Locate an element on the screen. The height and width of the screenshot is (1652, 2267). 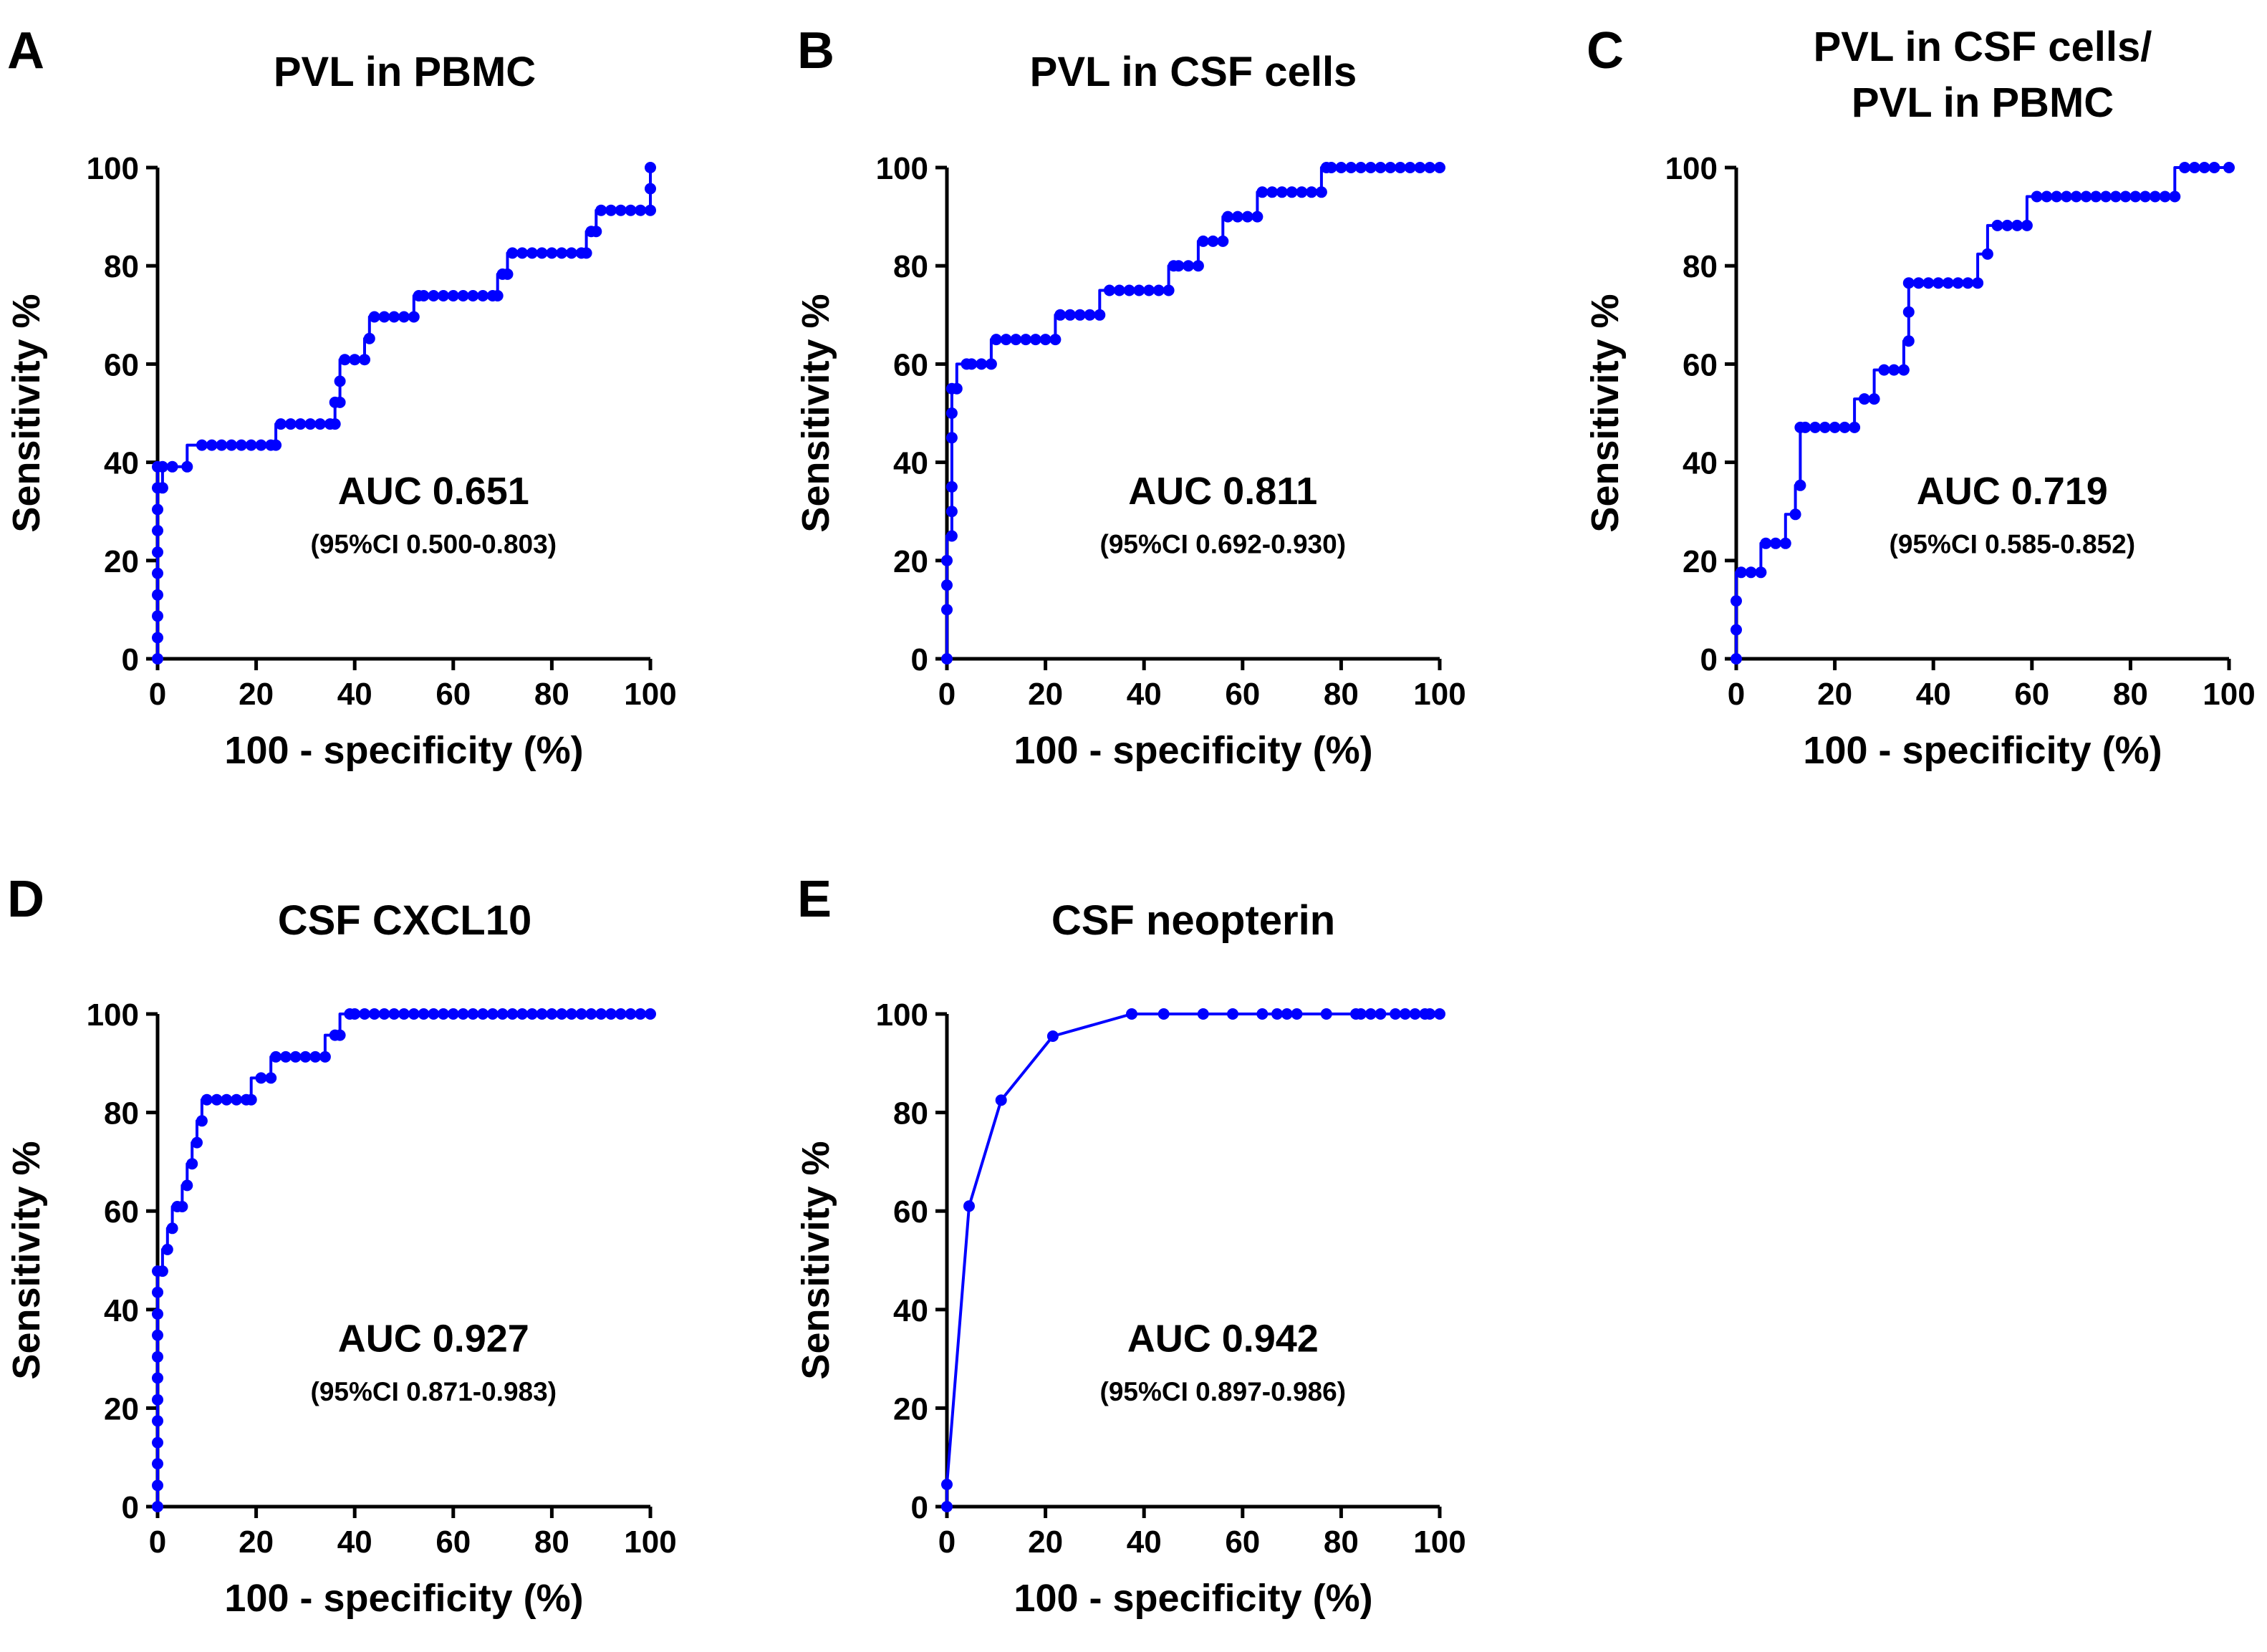
y-tick-label: 60 is located at coordinates (910, 364).